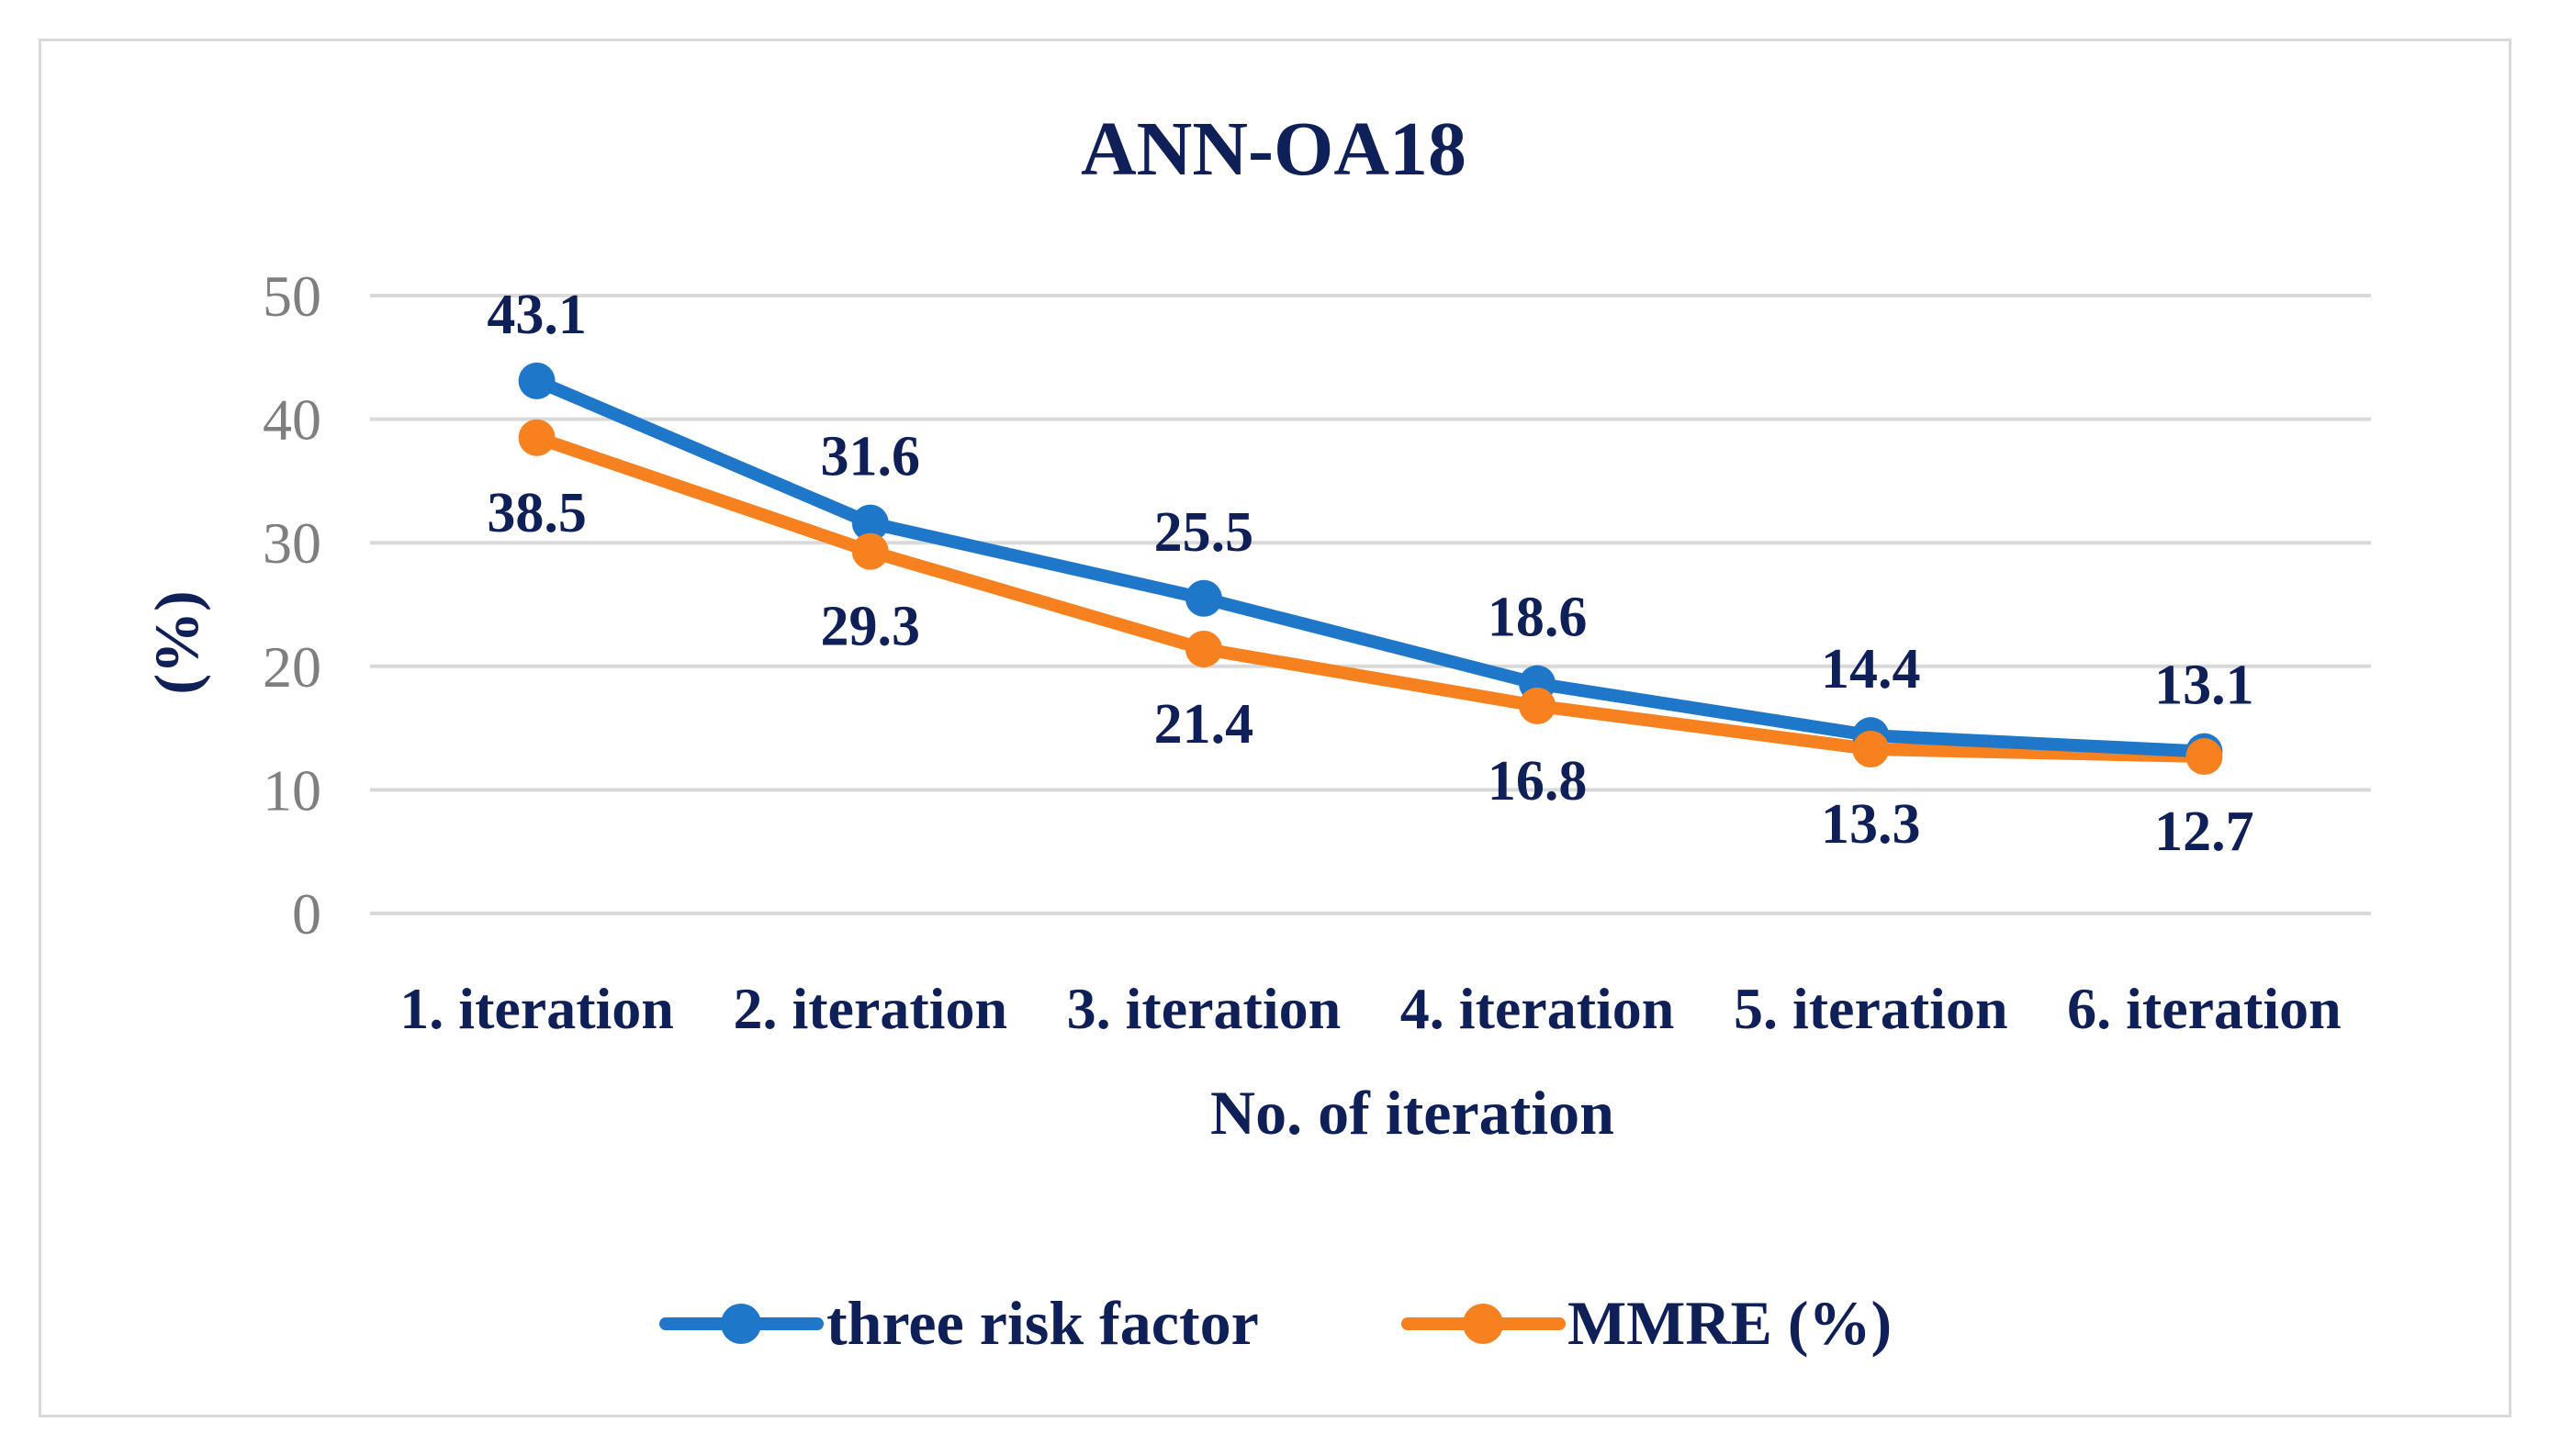 This screenshot has width=2550, height=1456. Describe the element at coordinates (1538, 781) in the screenshot. I see `data-label: 16.8` at that location.